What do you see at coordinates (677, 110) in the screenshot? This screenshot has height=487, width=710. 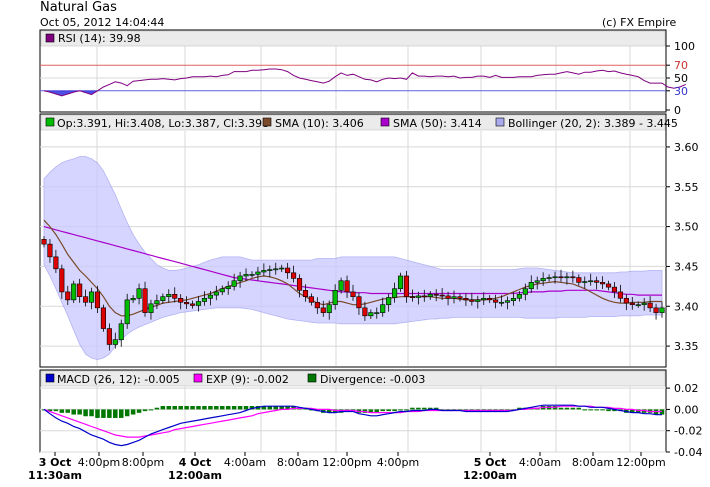 I see `rsi-ytick-label: 0` at bounding box center [677, 110].